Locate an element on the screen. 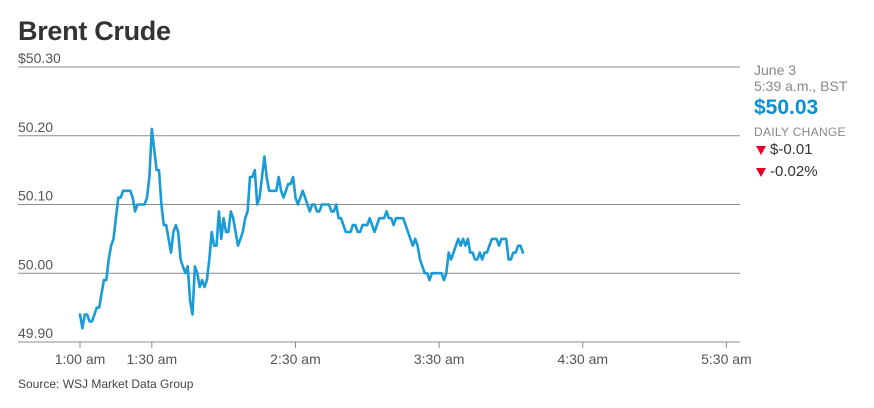  daily-change-label: DAILY CHANGE is located at coordinates (800, 132).